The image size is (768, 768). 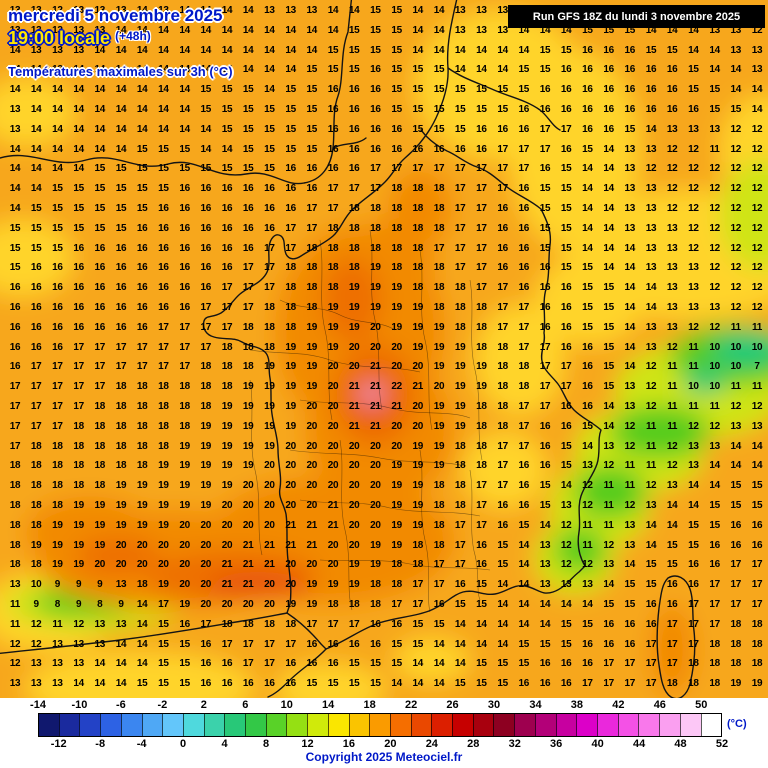 I want to click on temp-value: 11, so click(x=629, y=466).